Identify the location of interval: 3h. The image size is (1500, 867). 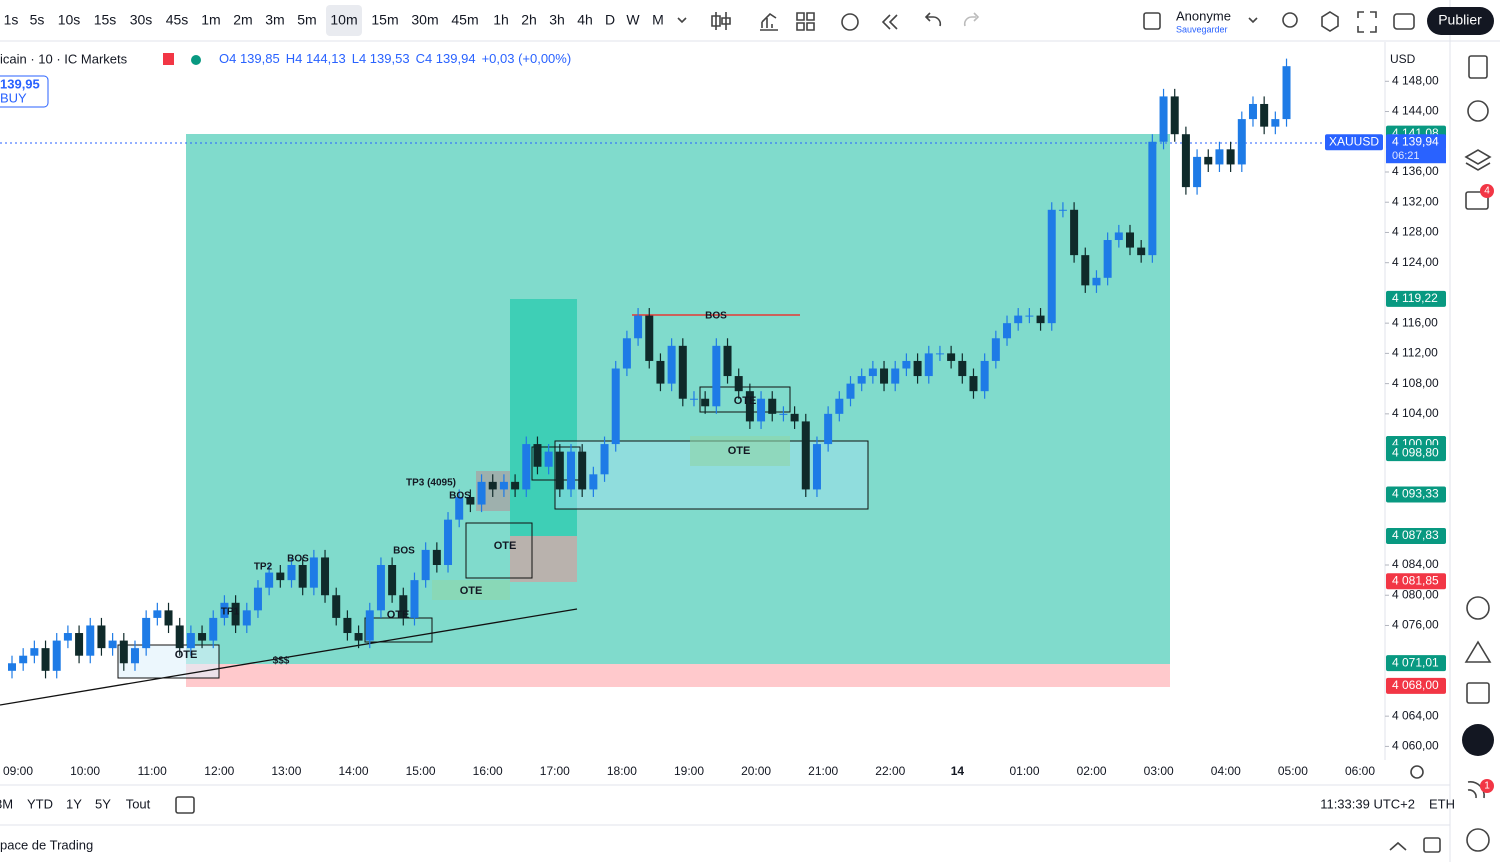
(557, 20).